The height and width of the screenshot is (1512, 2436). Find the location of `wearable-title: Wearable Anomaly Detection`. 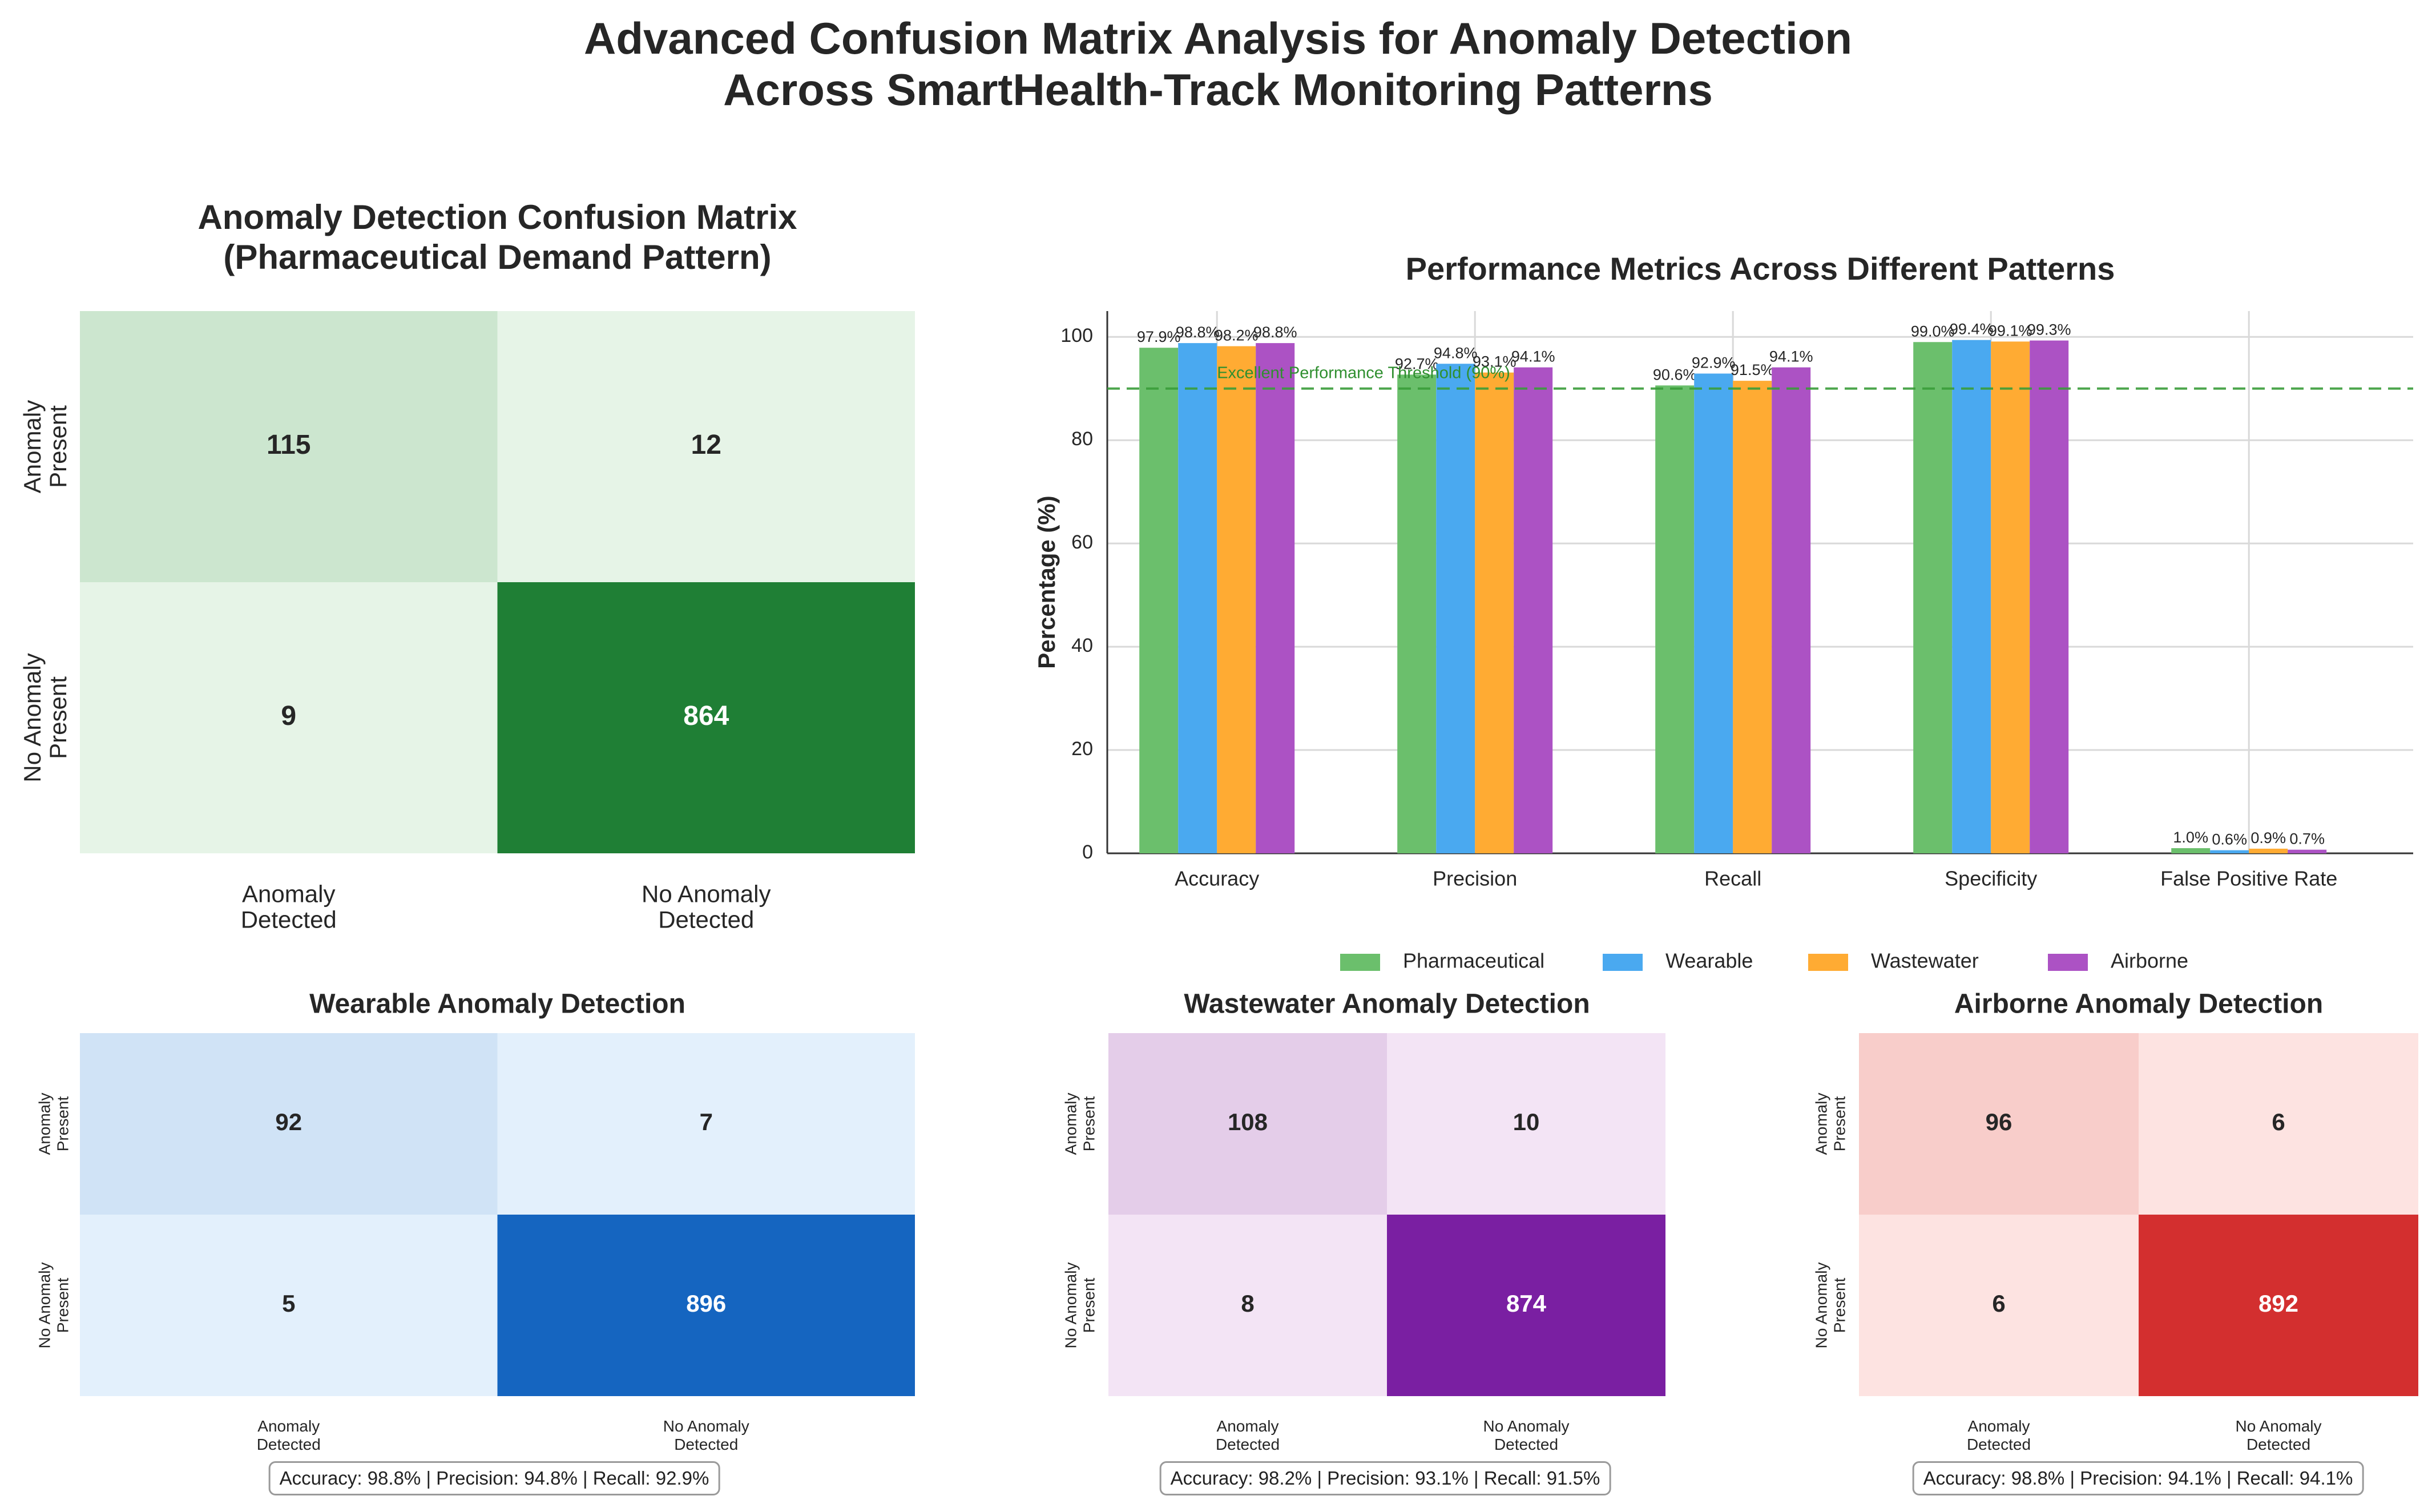

wearable-title: Wearable Anomaly Detection is located at coordinates (497, 1004).